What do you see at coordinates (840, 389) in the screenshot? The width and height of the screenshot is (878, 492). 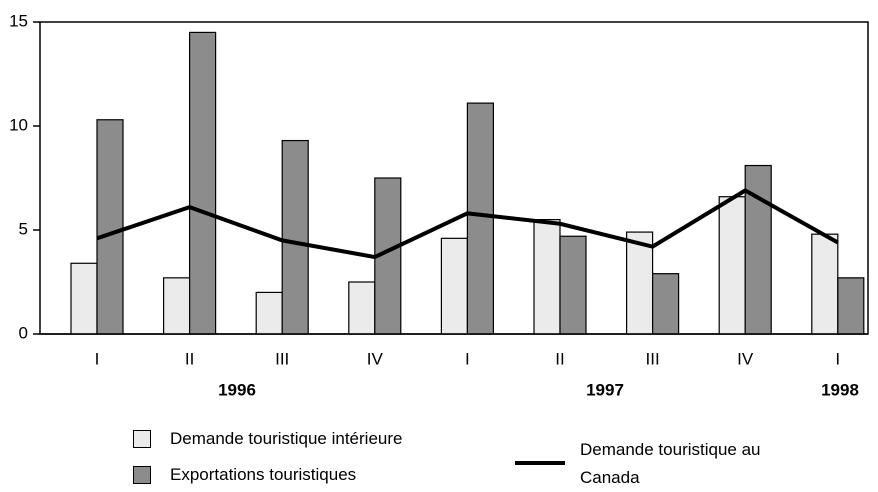 I see `year-label: 1998` at bounding box center [840, 389].